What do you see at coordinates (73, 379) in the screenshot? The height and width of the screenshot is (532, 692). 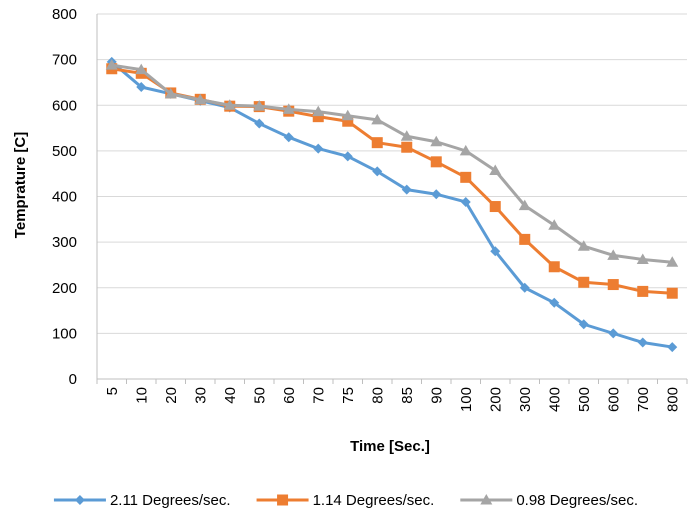 I see `y-tick-label: 0` at bounding box center [73, 379].